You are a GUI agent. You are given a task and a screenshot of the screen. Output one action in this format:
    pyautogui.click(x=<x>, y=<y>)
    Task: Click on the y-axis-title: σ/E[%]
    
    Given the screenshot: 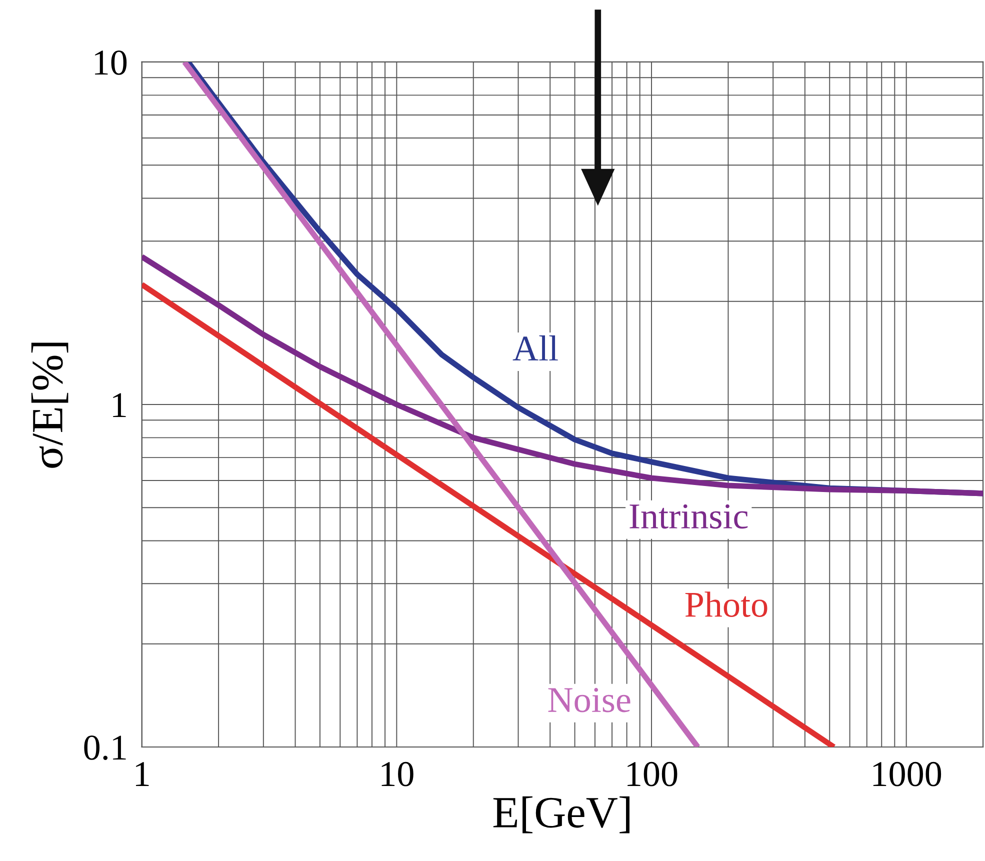 What is the action you would take?
    pyautogui.click(x=49, y=405)
    